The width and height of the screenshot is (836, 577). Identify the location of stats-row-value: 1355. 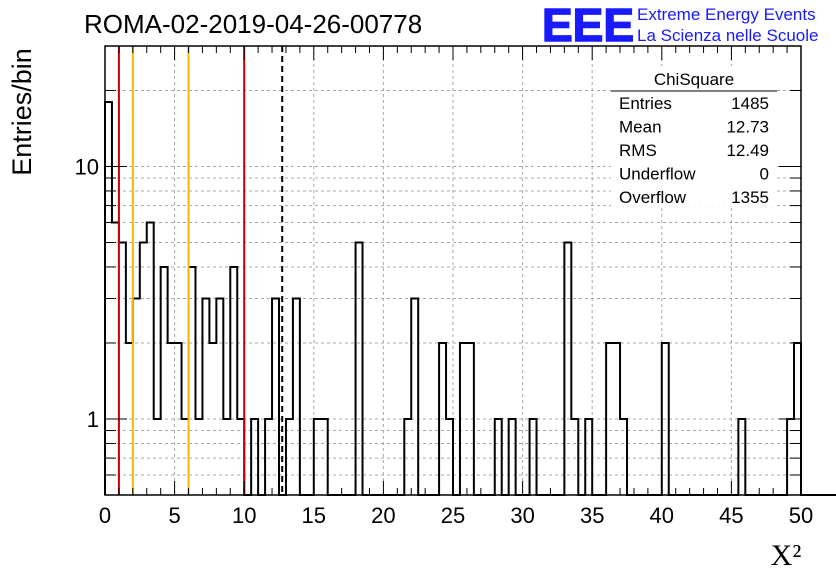
(750, 197).